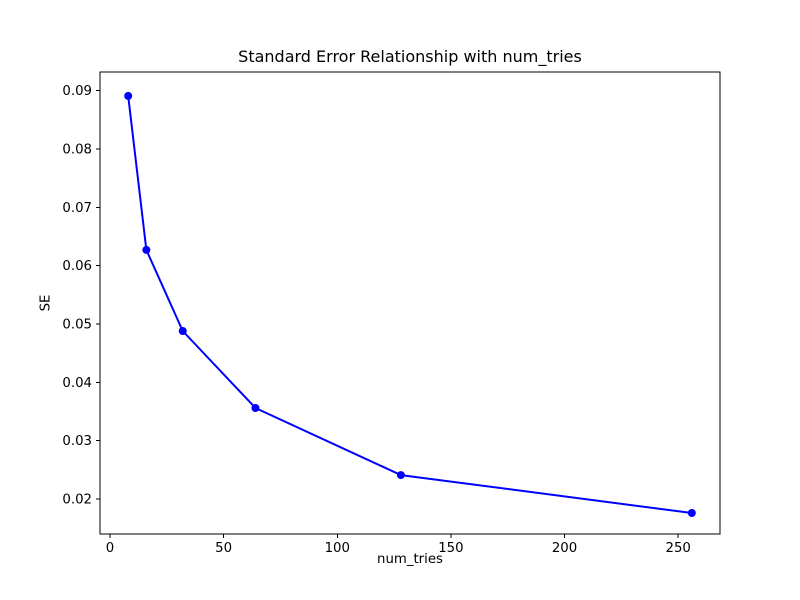 This screenshot has width=800, height=600. Describe the element at coordinates (77, 91) in the screenshot. I see `y-tick-label: 0.09` at that location.